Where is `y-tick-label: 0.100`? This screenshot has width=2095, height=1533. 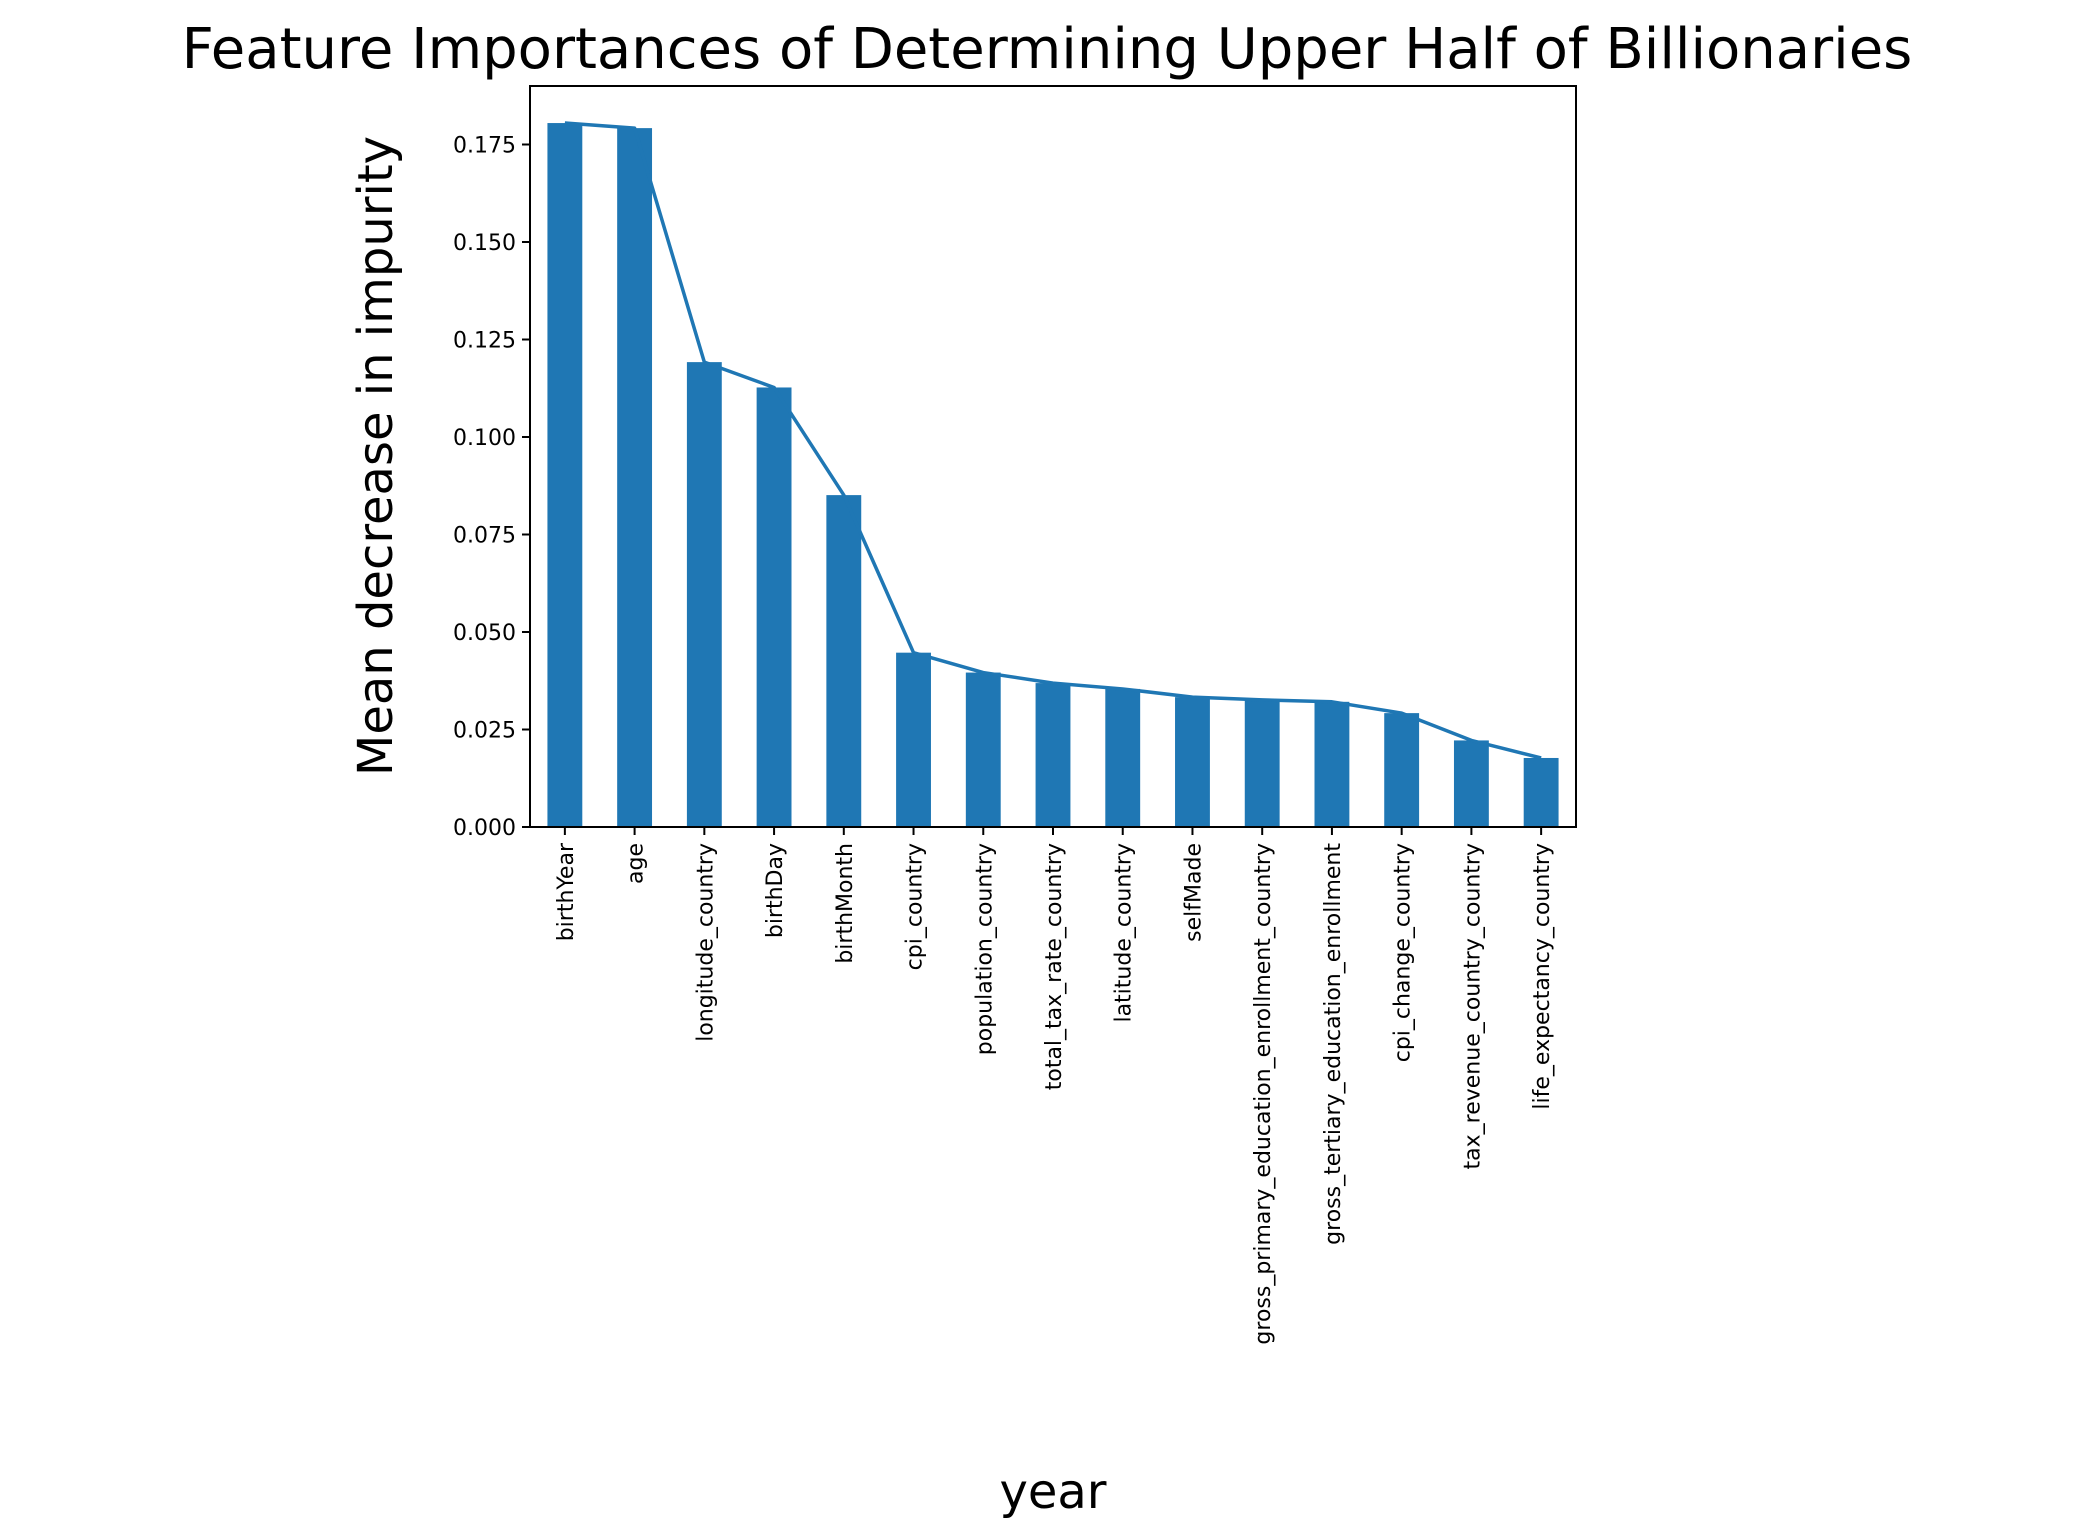
y-tick-label: 0.100 is located at coordinates (484, 438).